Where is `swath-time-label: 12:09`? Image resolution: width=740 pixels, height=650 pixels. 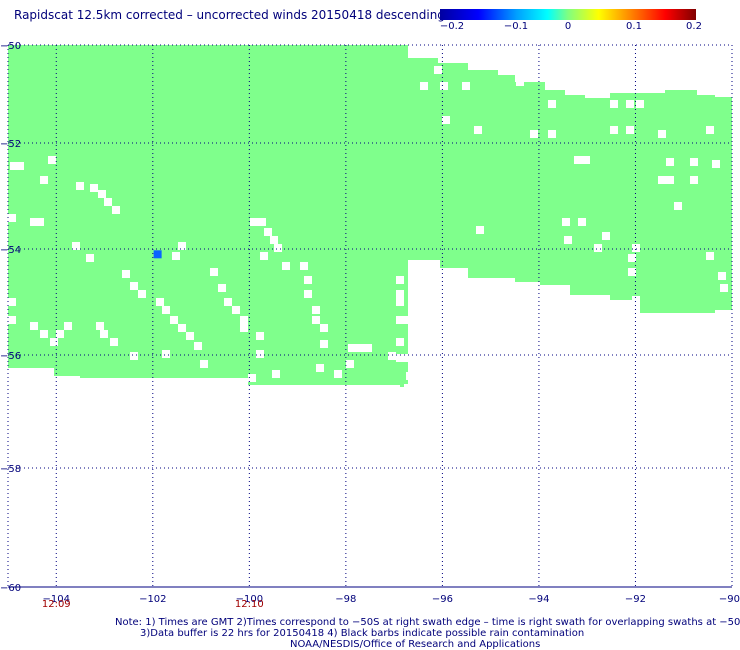 swath-time-label: 12:09 is located at coordinates (56, 604).